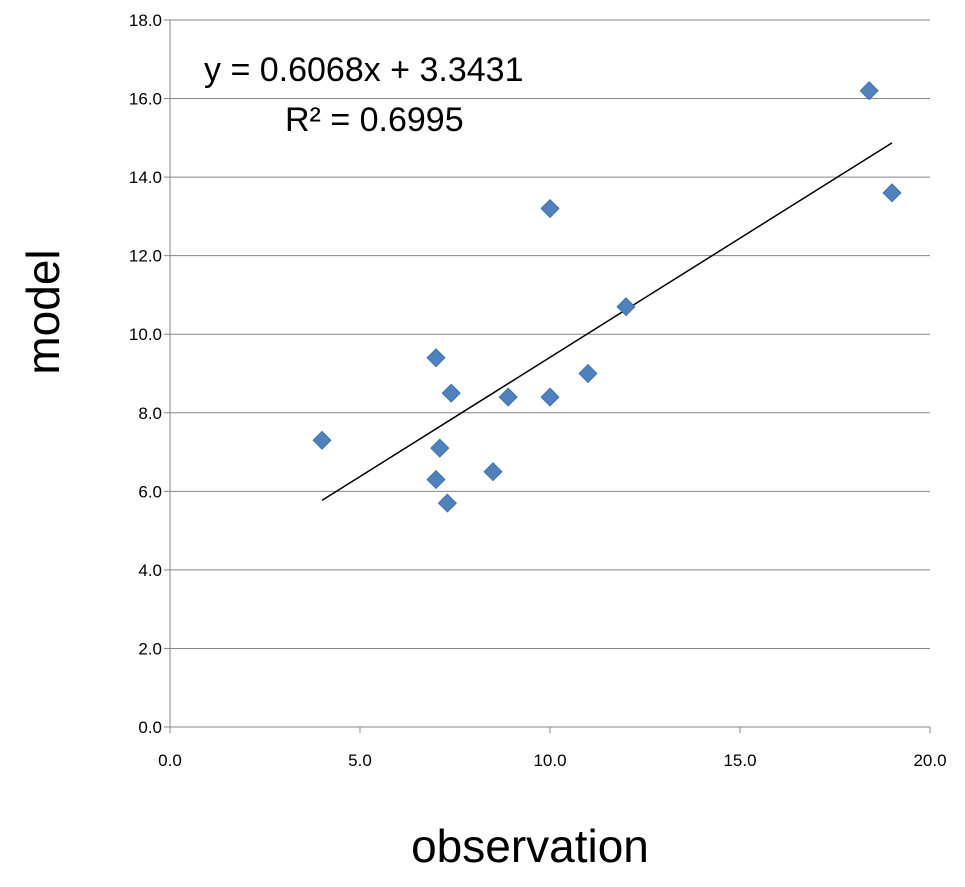  Describe the element at coordinates (150, 648) in the screenshot. I see `y-tick-label: 2.0` at that location.